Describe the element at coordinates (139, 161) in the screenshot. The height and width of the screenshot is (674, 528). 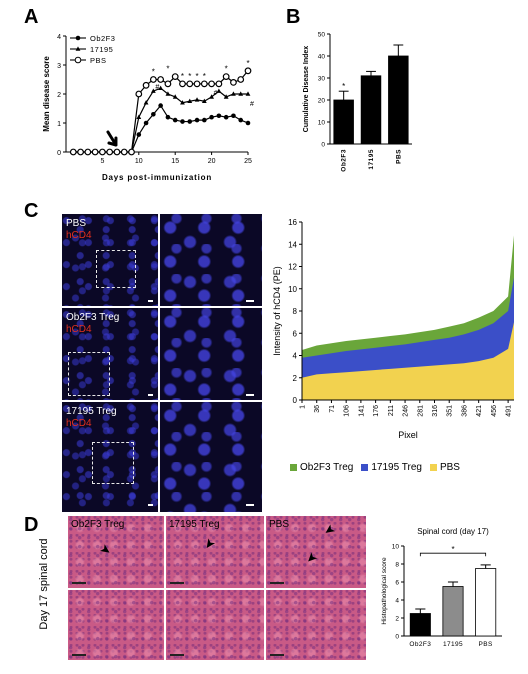
I see `x-tick-label: 10` at that location.